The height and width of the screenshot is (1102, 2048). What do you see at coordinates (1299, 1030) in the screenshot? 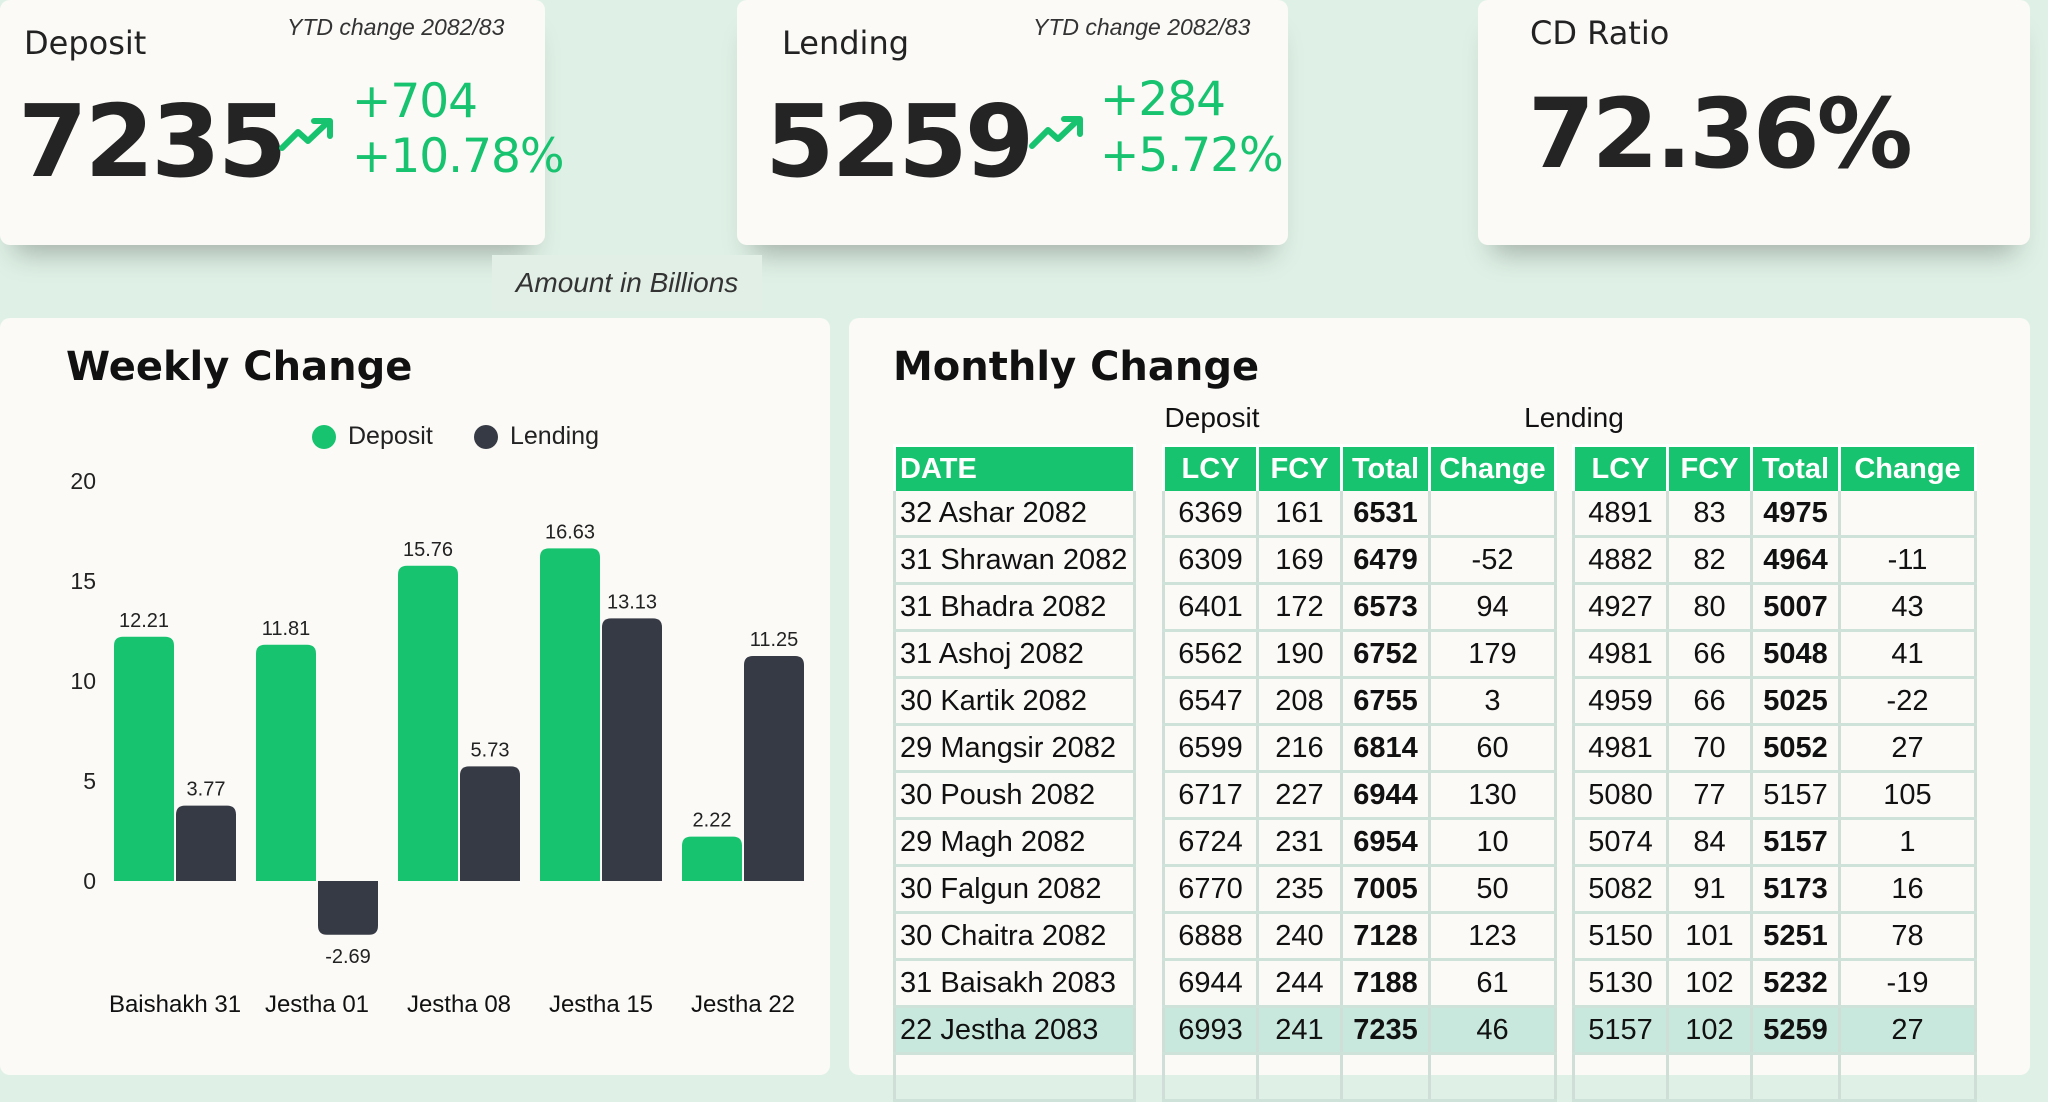
I see `deposit-fcy-cell: 241` at bounding box center [1299, 1030].